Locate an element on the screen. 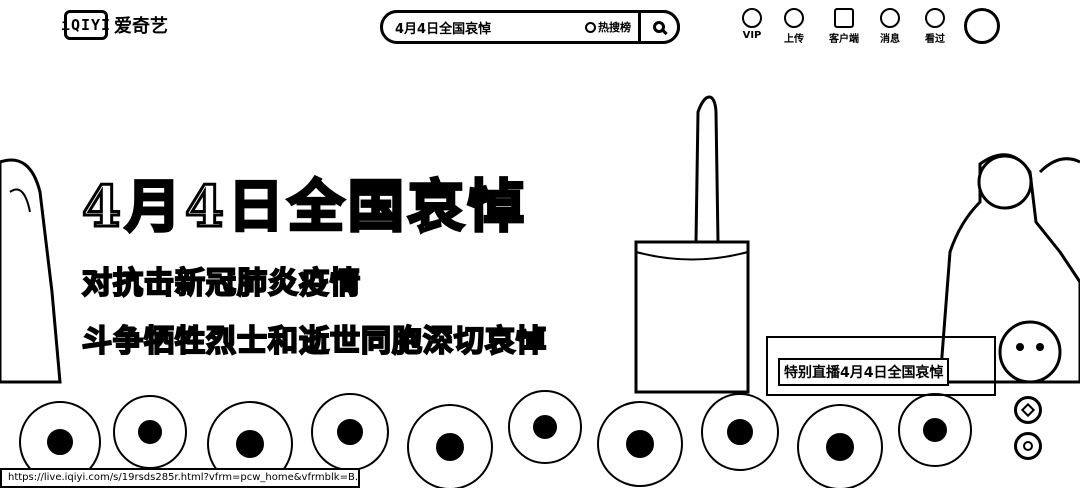  search-button is located at coordinates (659, 27).